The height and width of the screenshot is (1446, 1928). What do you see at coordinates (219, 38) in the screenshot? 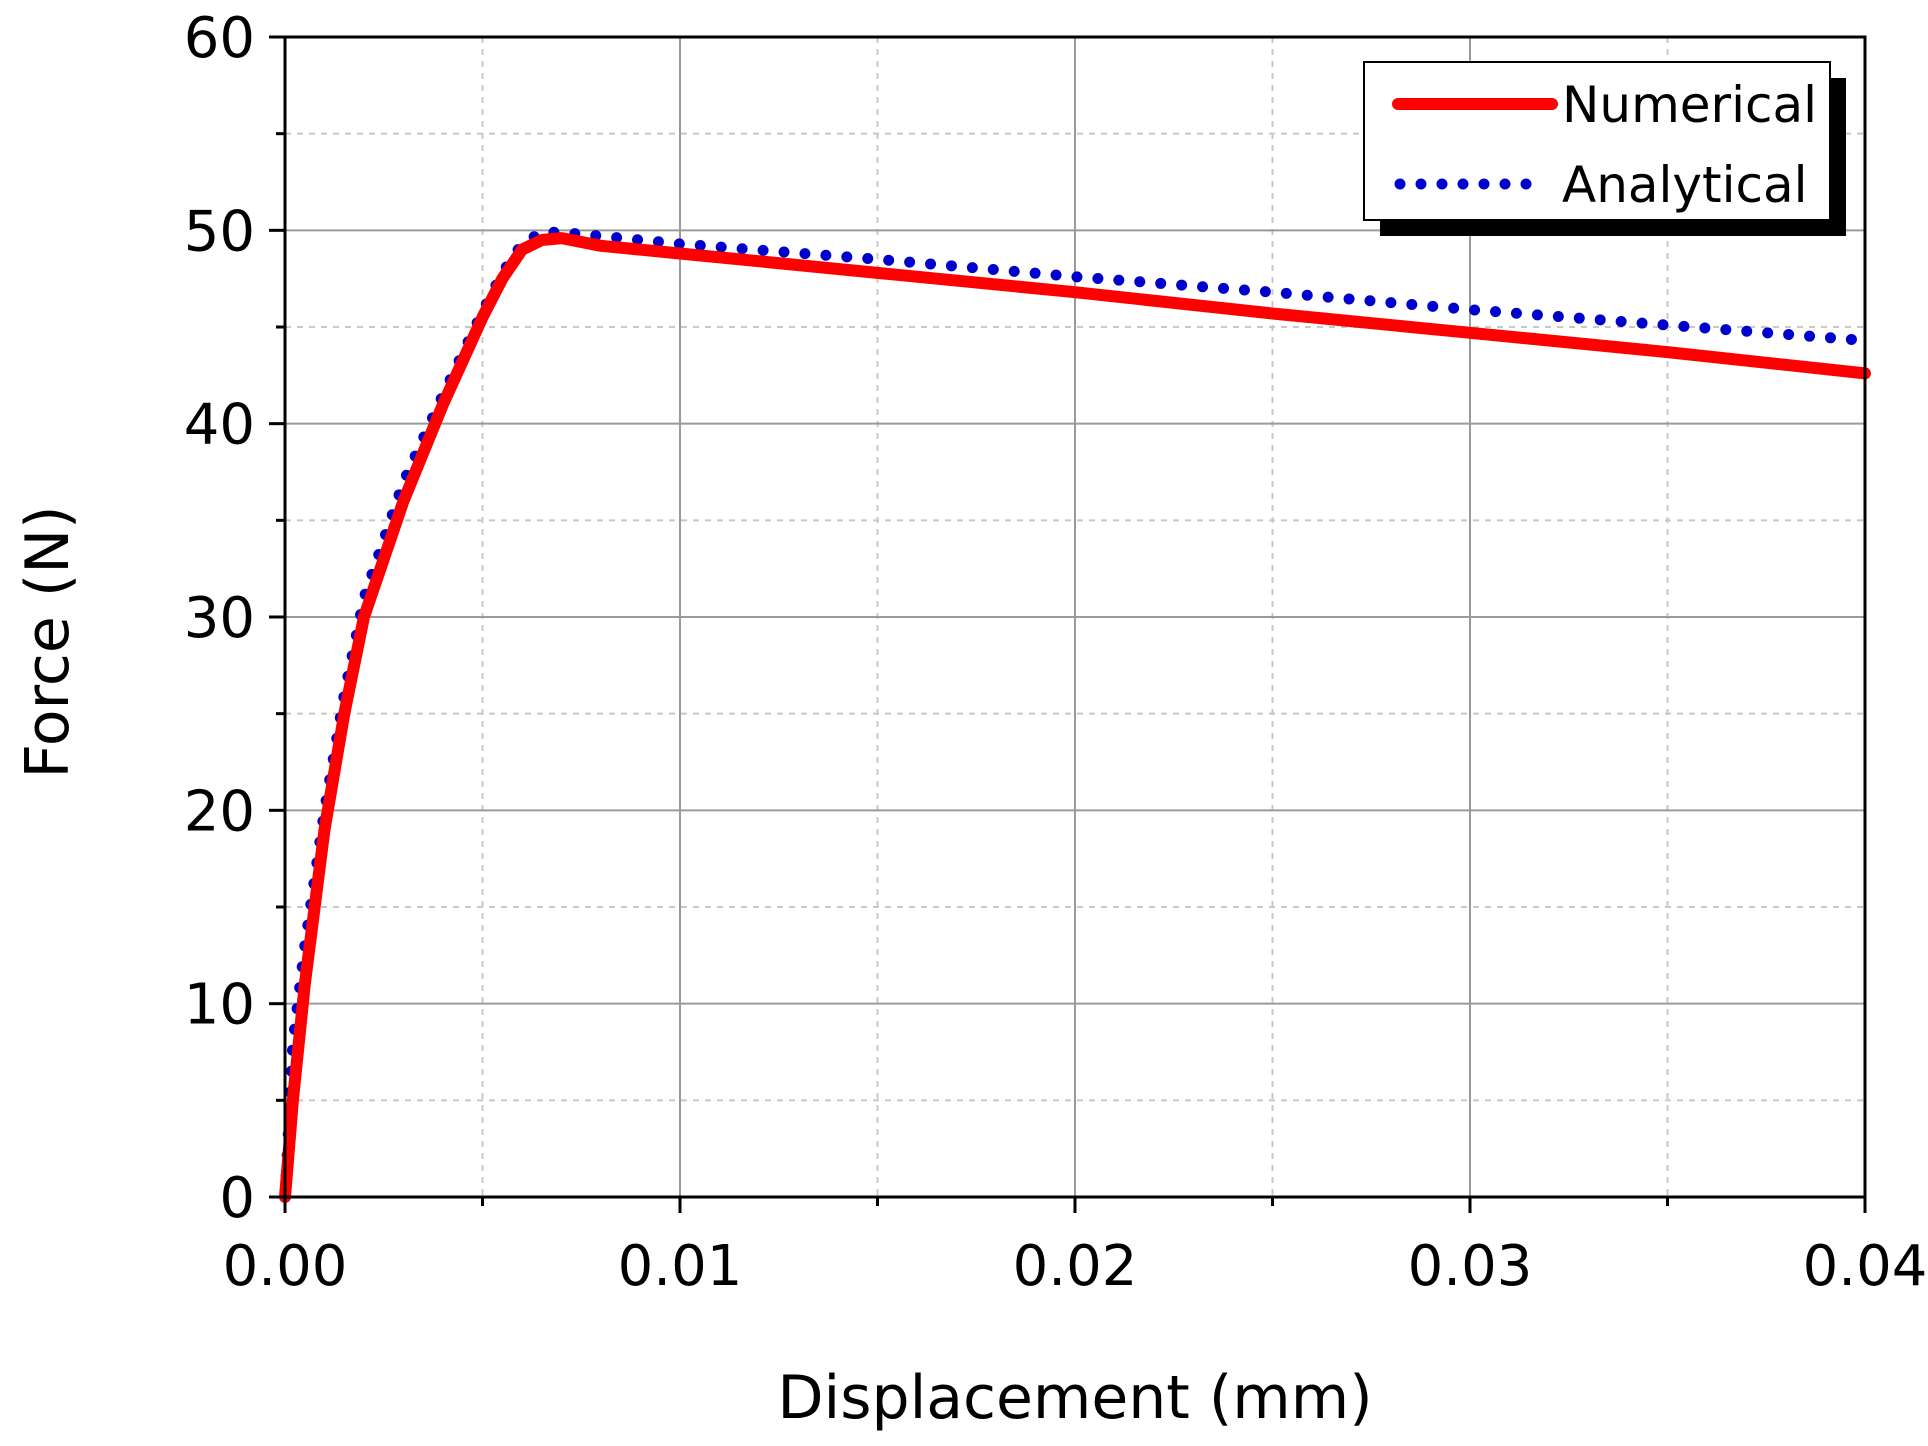
I see `y-tick-label: 60` at bounding box center [219, 38].